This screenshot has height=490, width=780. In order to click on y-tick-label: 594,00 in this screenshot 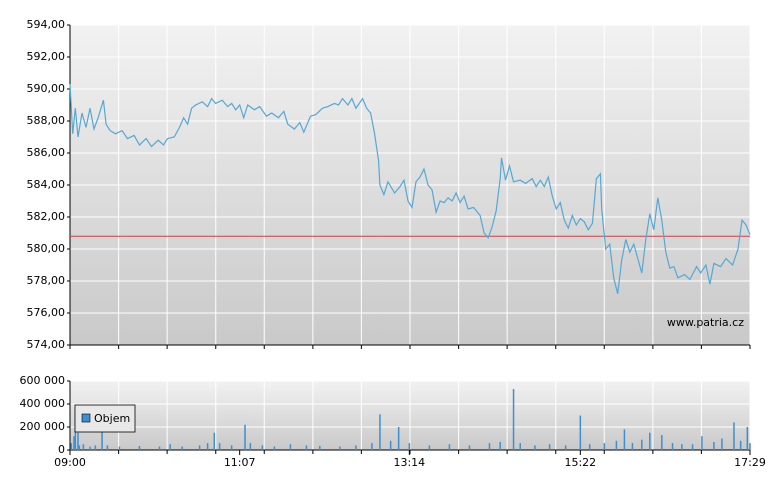, I will do `click(46, 24)`.